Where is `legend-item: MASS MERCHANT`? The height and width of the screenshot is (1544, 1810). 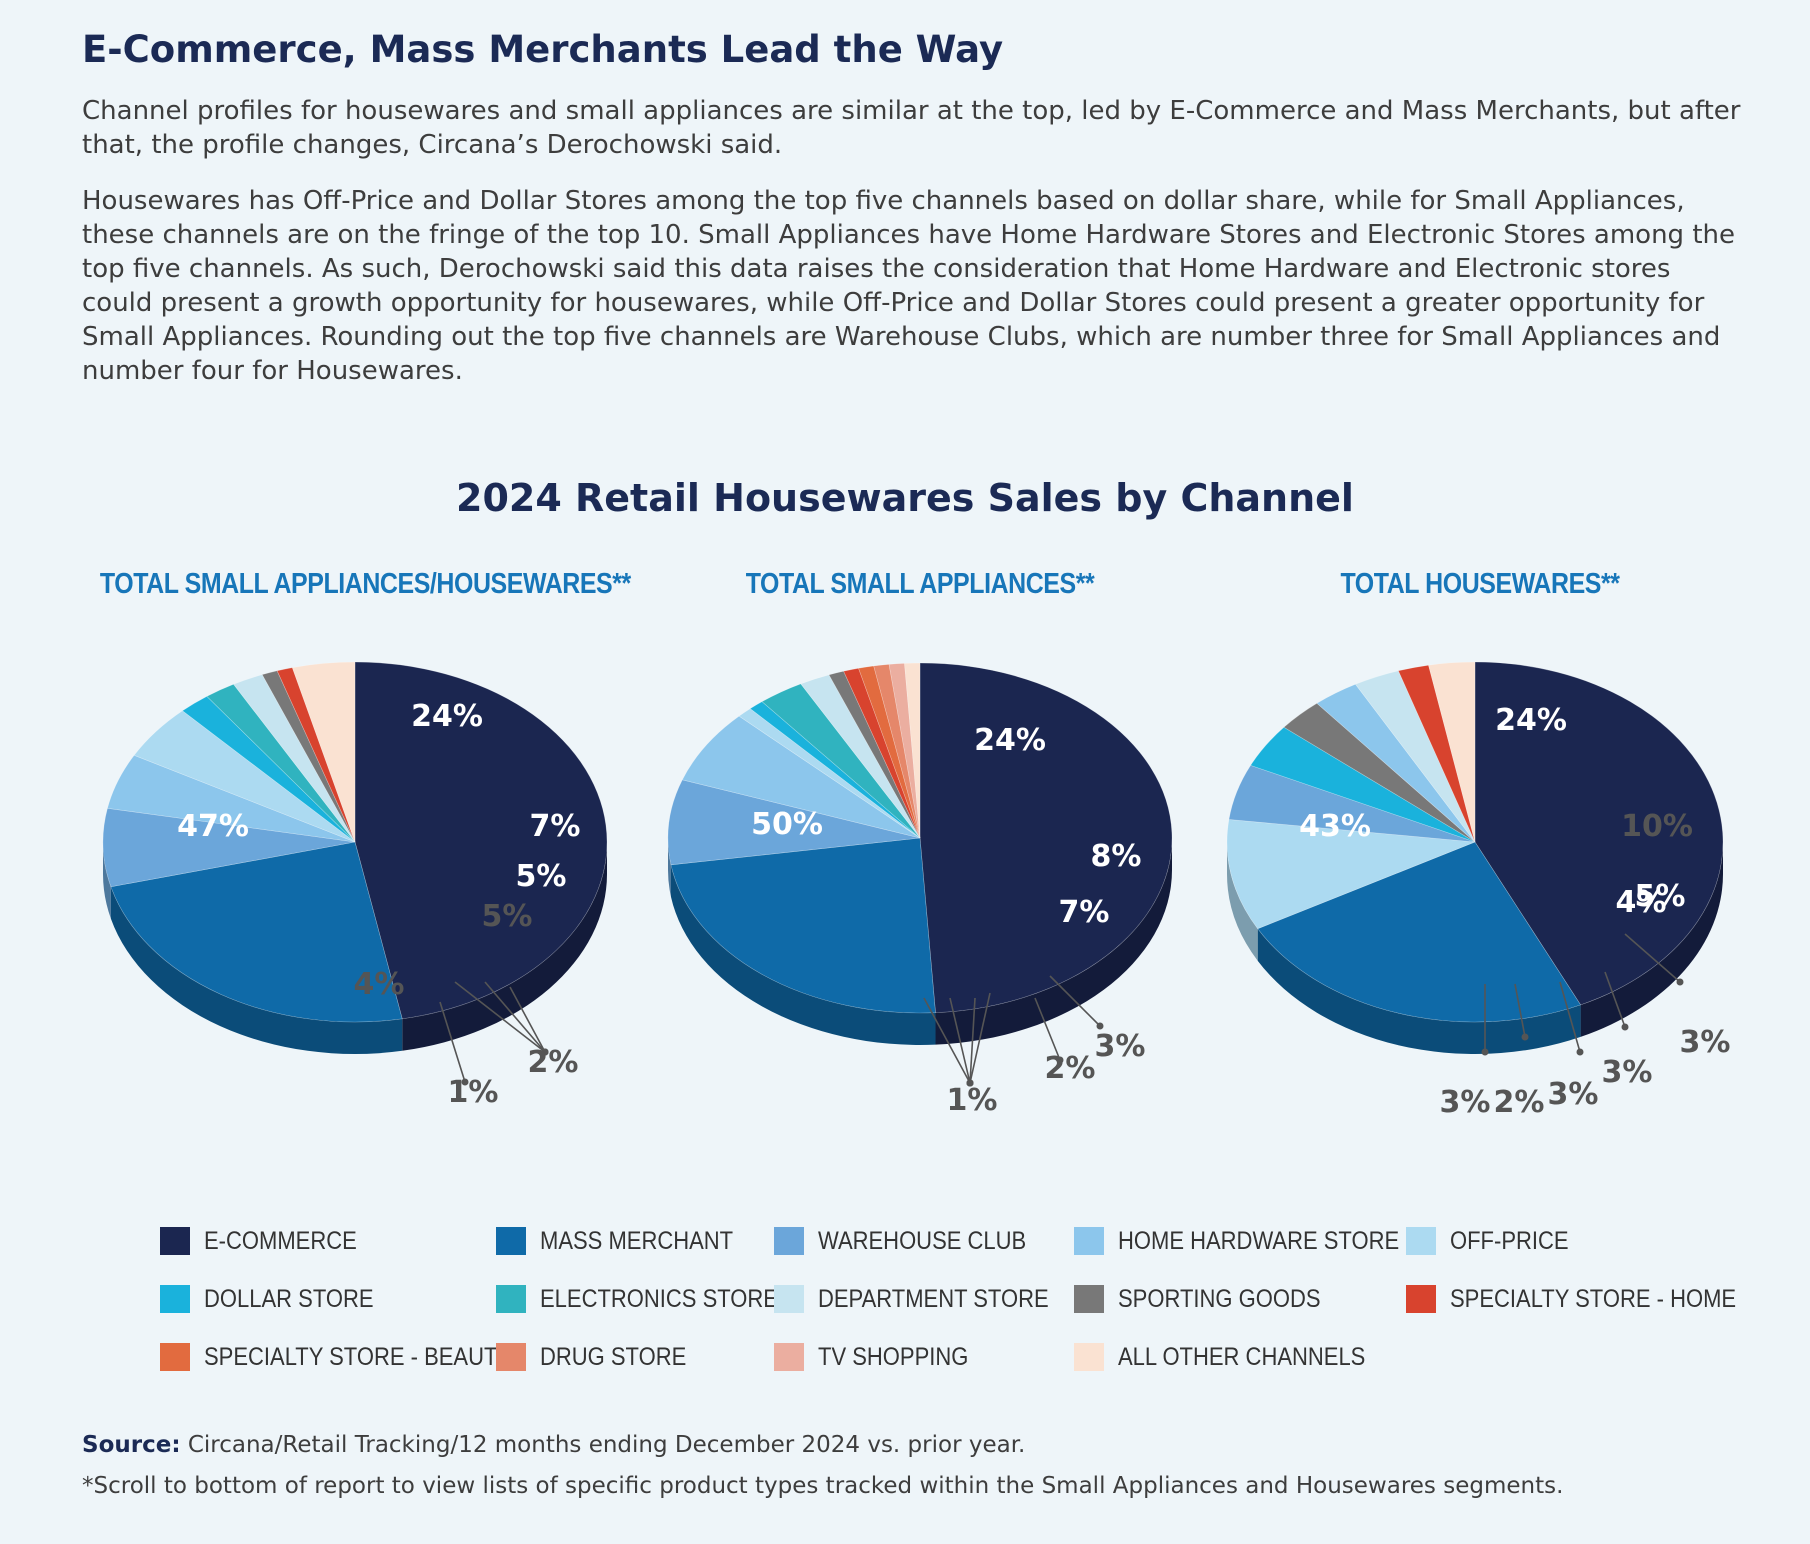
legend-item: MASS MERCHANT is located at coordinates (627, 1241).